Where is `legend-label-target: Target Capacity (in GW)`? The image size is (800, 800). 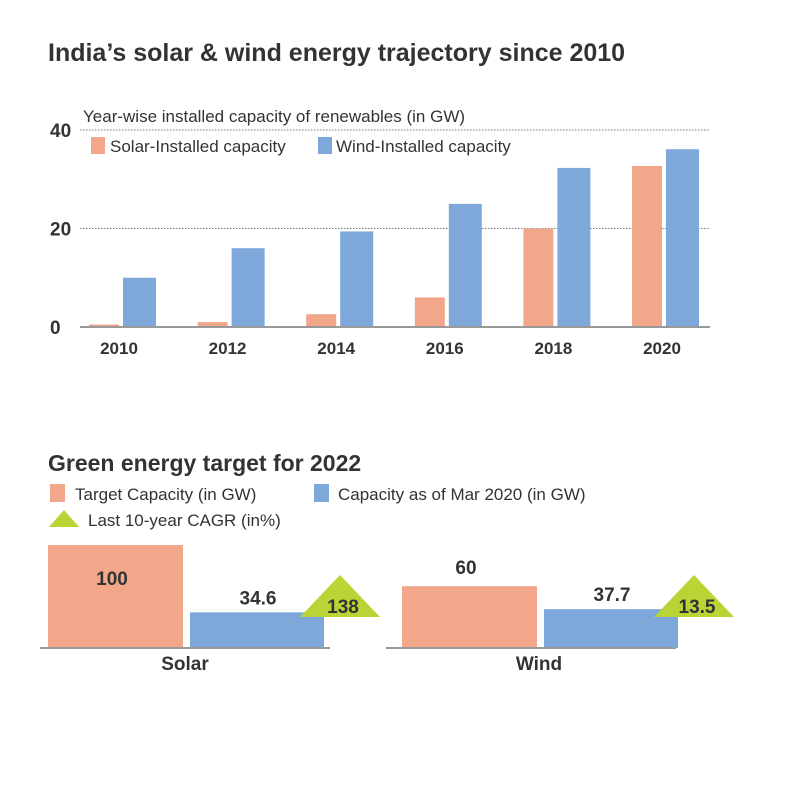
legend-label-target: Target Capacity (in GW) is located at coordinates (165, 494).